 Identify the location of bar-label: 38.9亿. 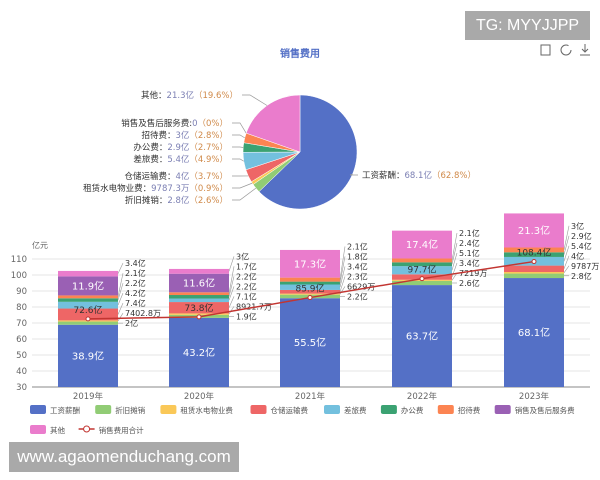
(88, 355).